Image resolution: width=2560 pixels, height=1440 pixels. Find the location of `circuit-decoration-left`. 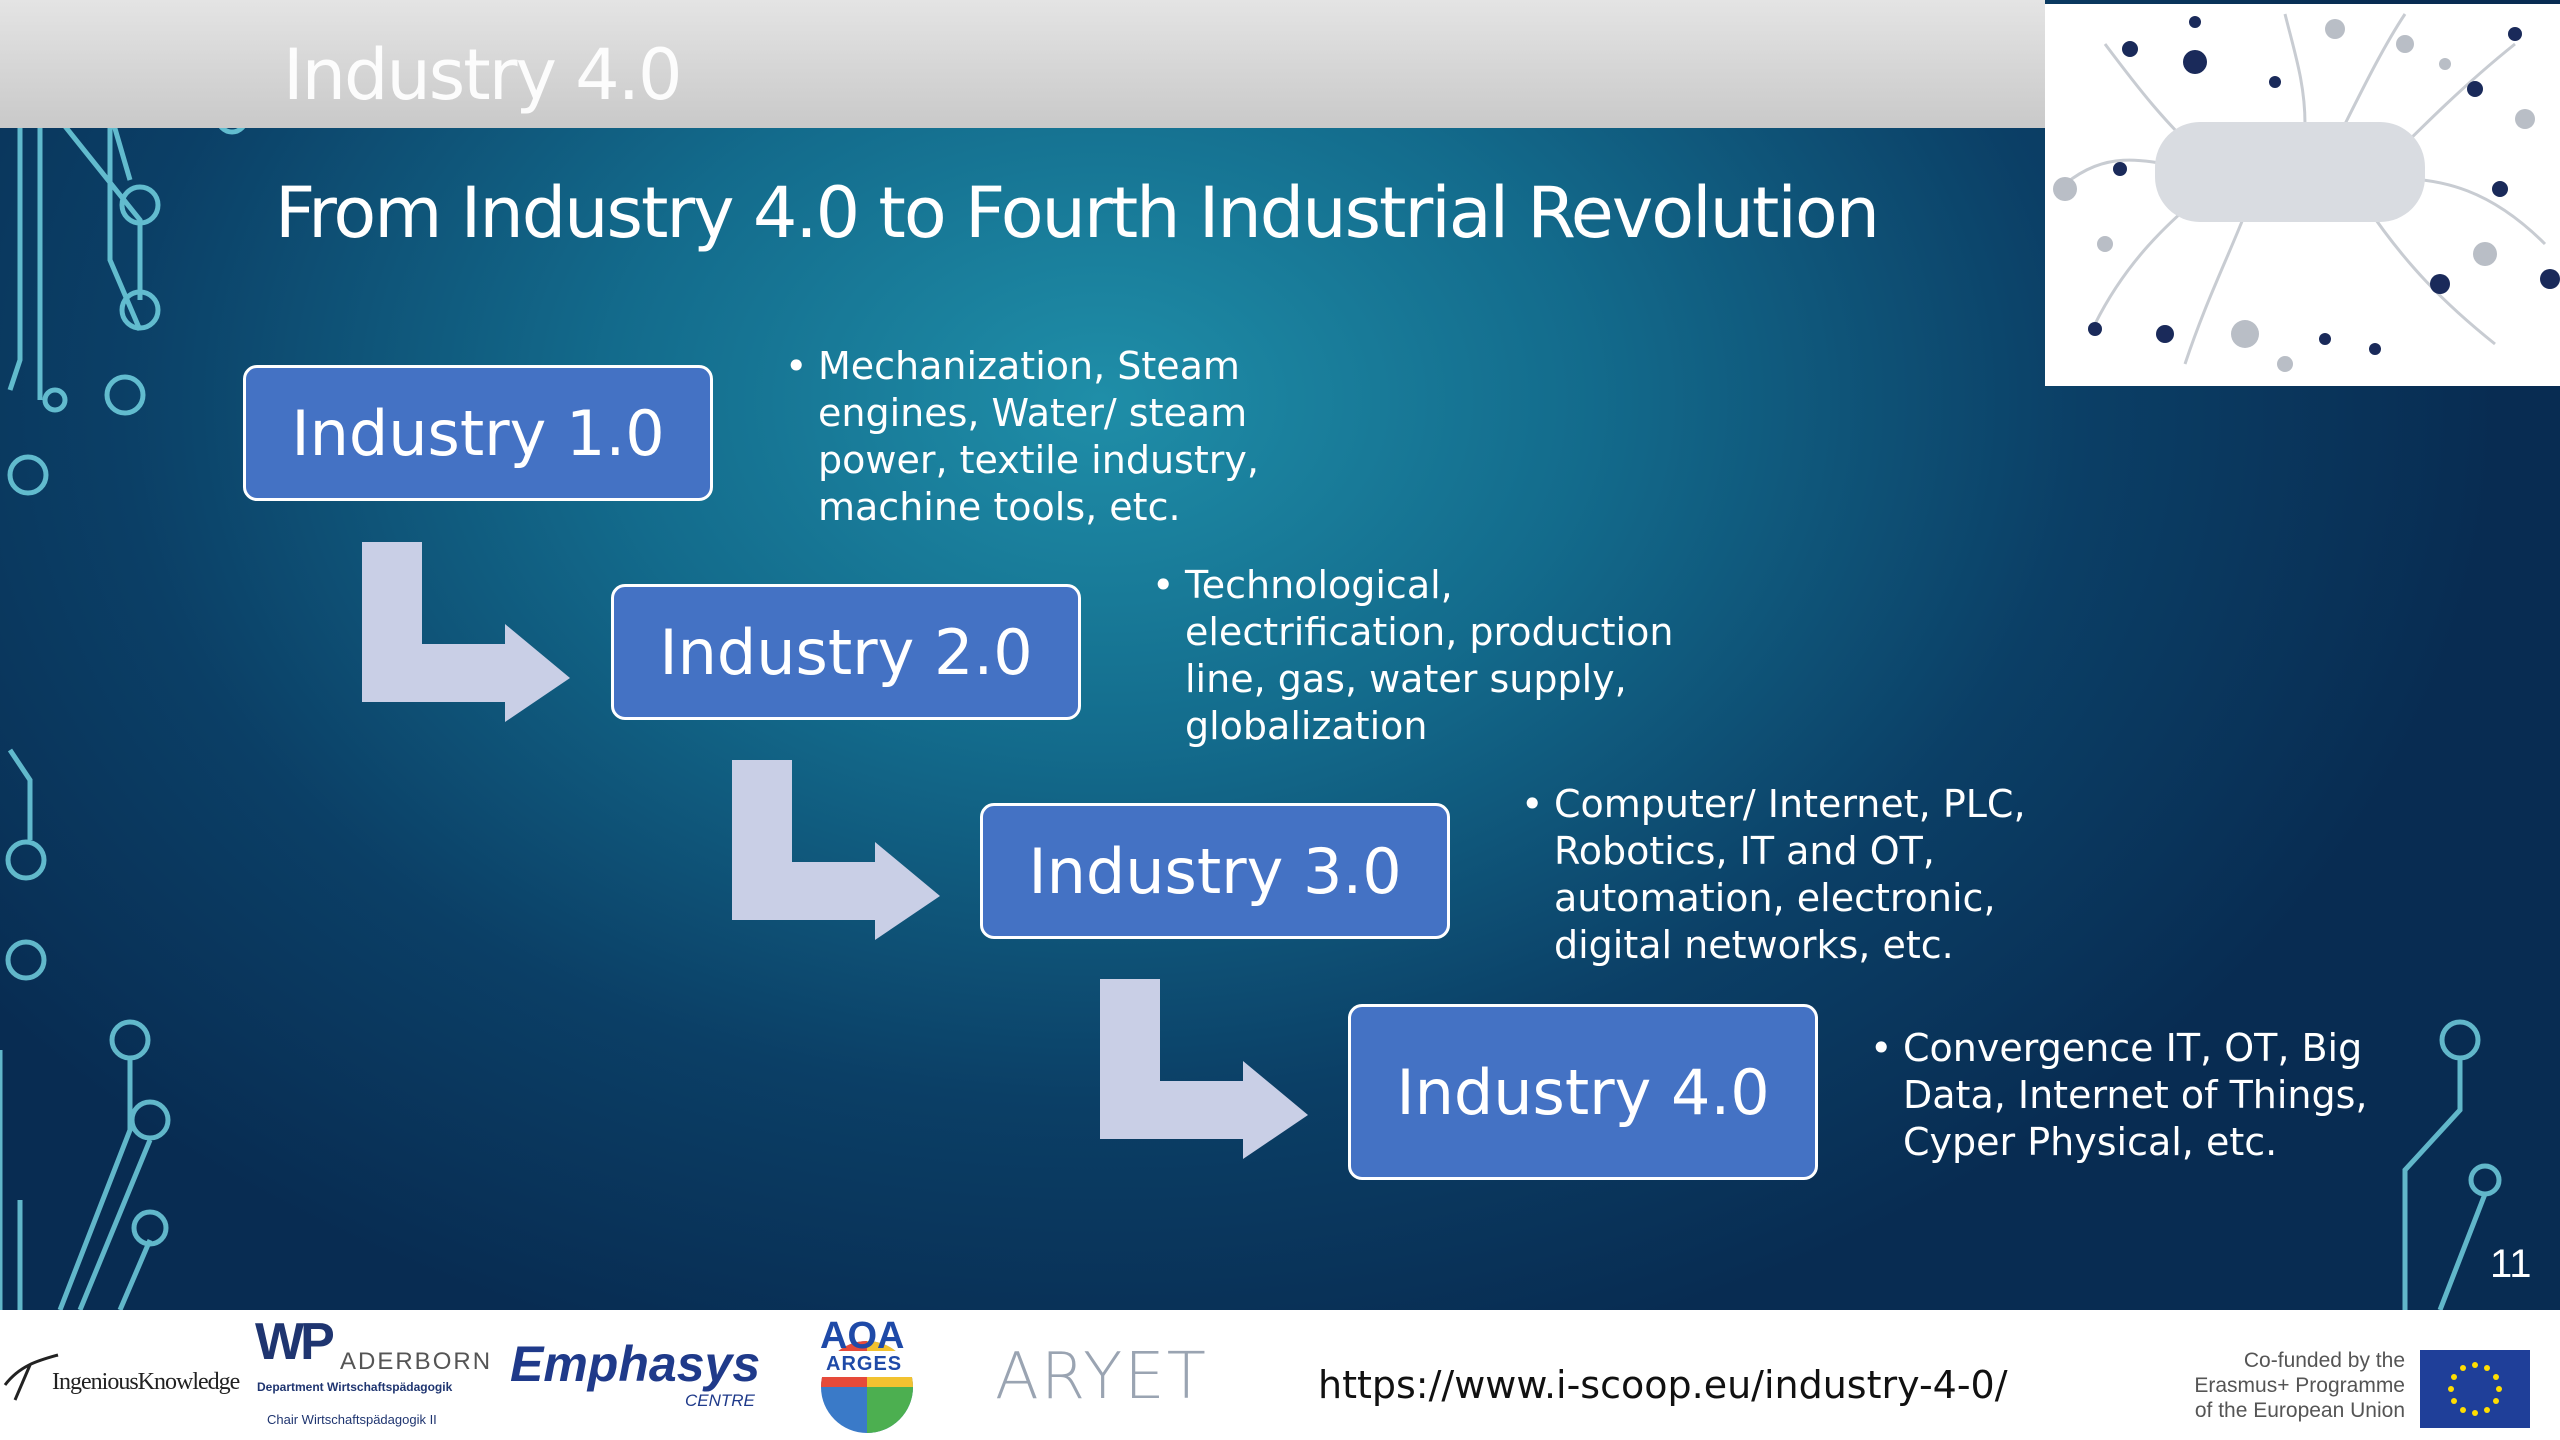

circuit-decoration-left is located at coordinates (124, 655).